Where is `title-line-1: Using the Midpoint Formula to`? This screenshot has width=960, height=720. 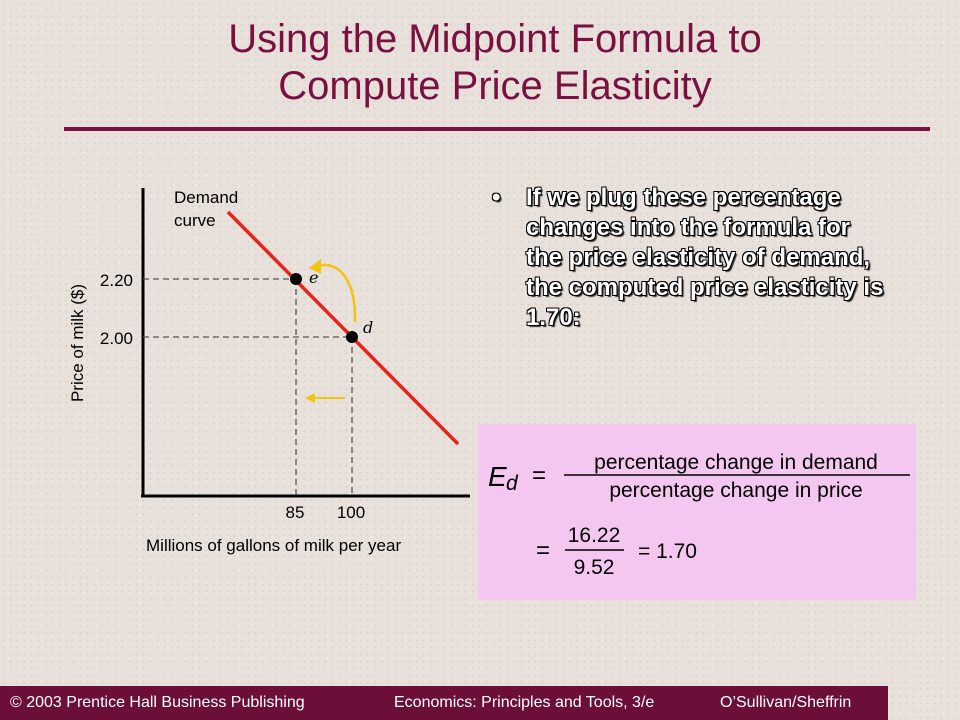 title-line-1: Using the Midpoint Formula to is located at coordinates (495, 39).